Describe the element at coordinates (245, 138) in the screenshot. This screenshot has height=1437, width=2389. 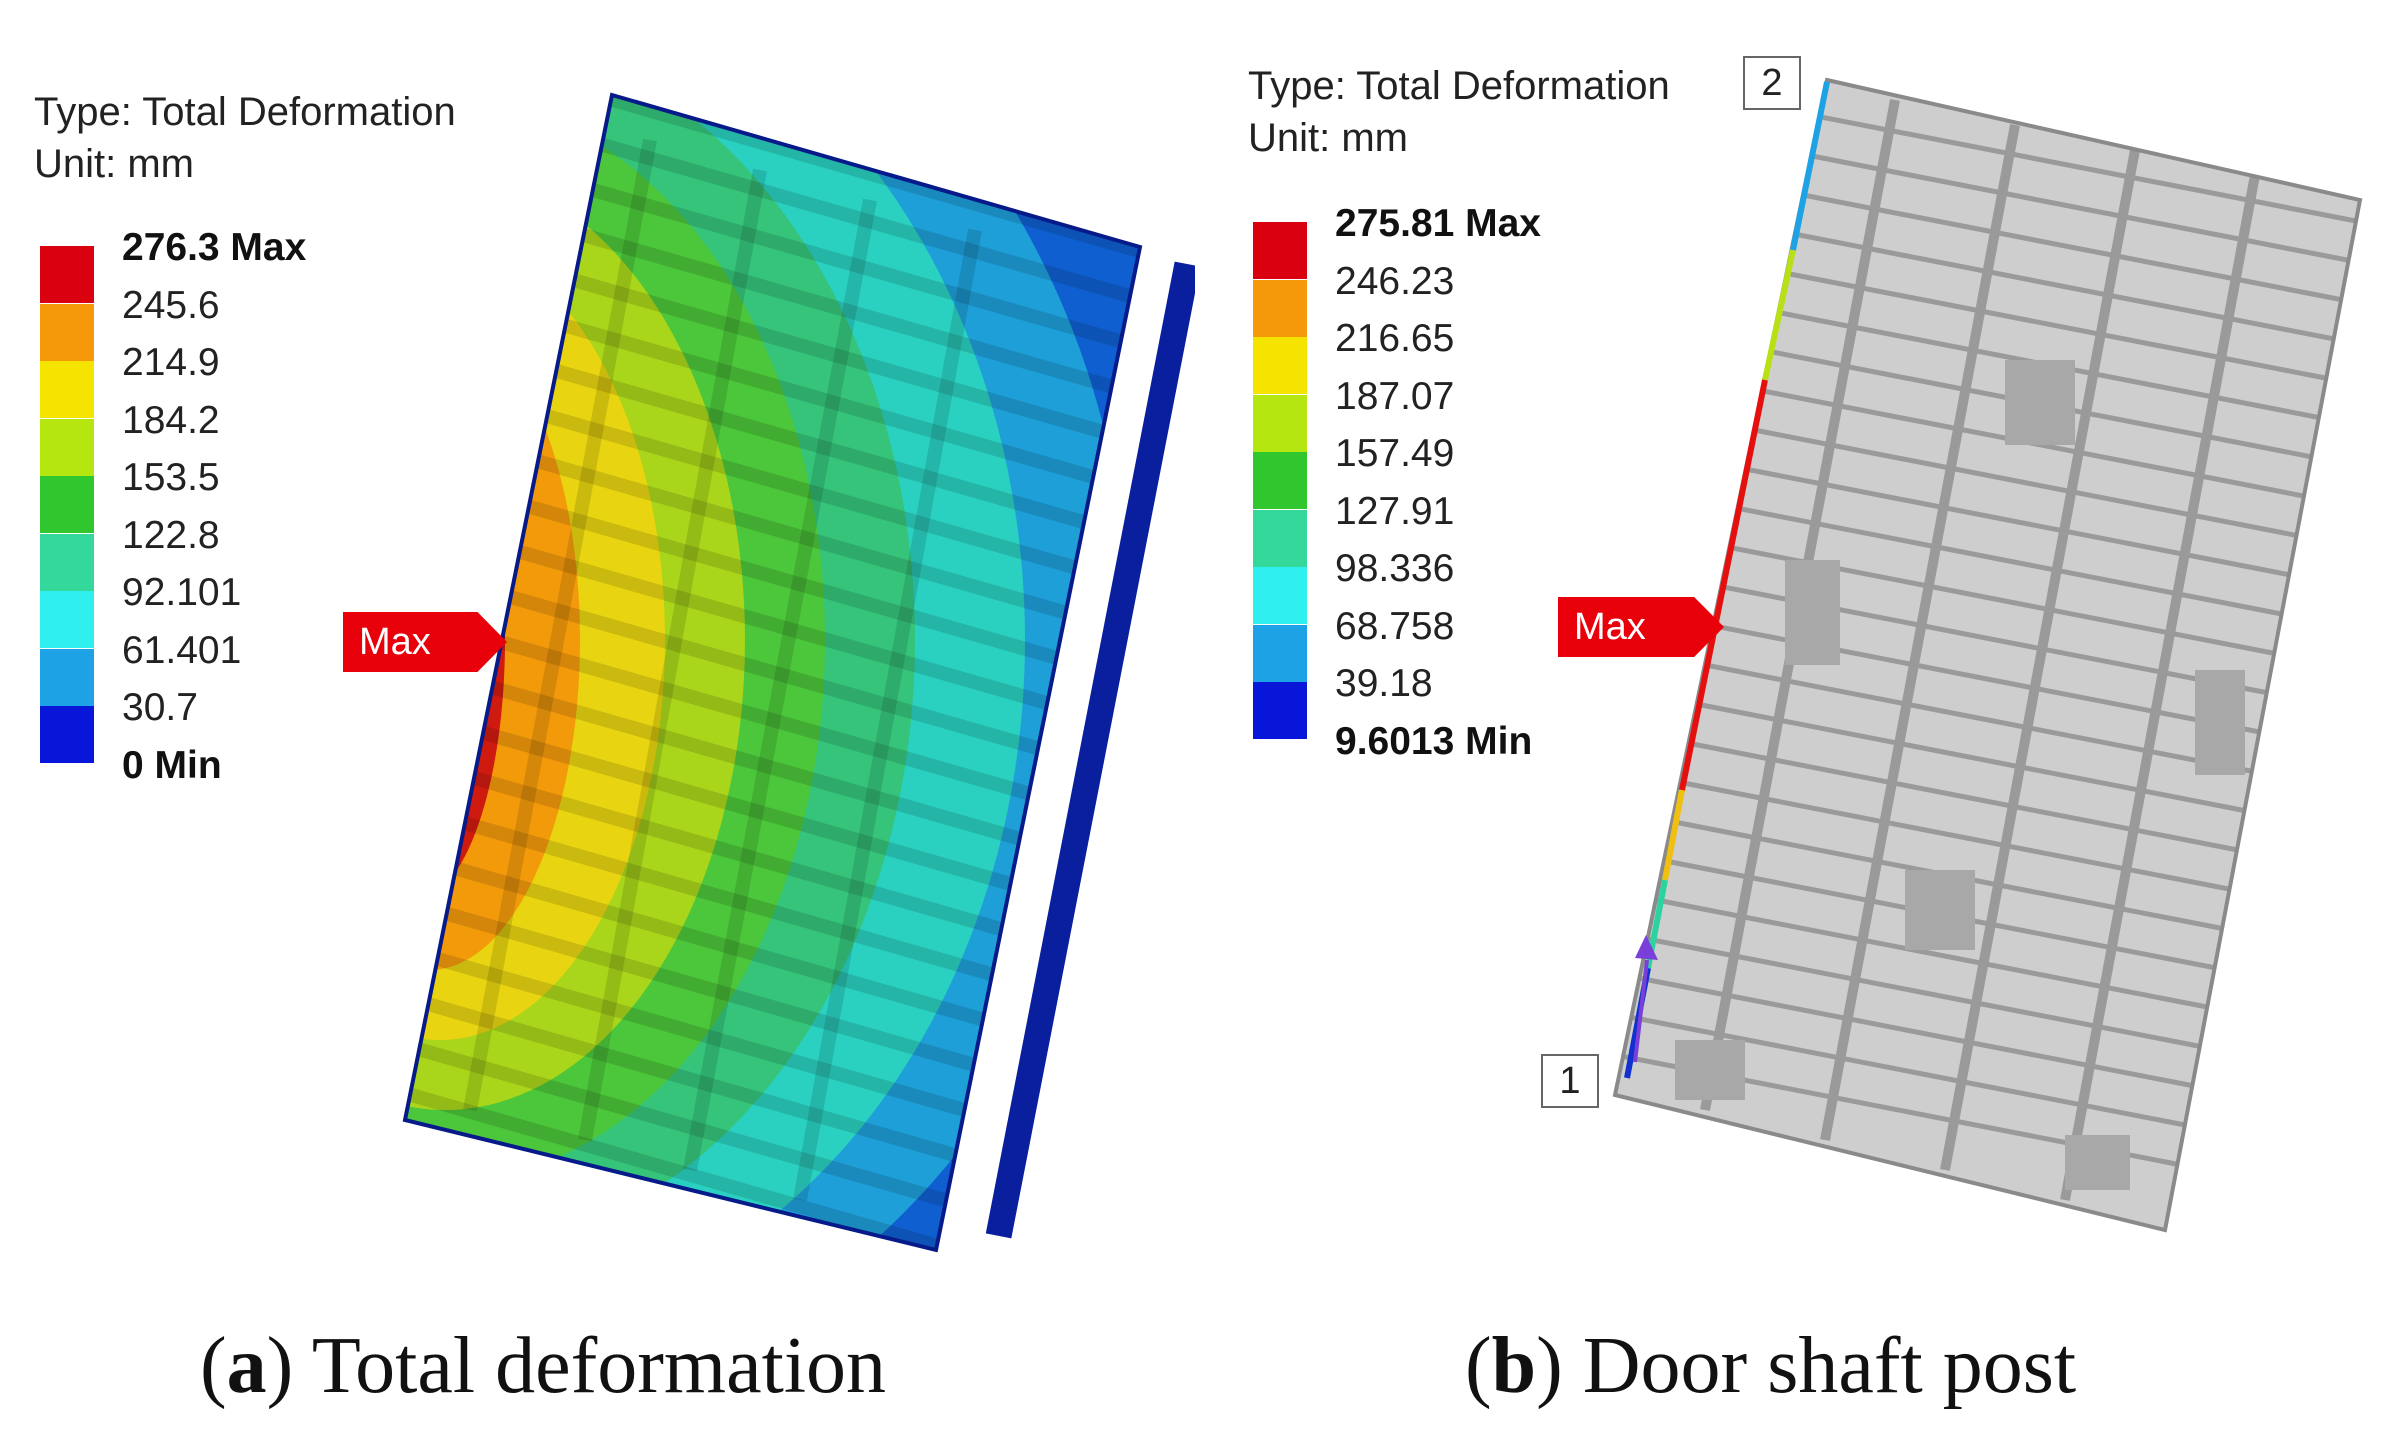
I see `result-info-a: Type: Total Deformation Unit: mm` at that location.